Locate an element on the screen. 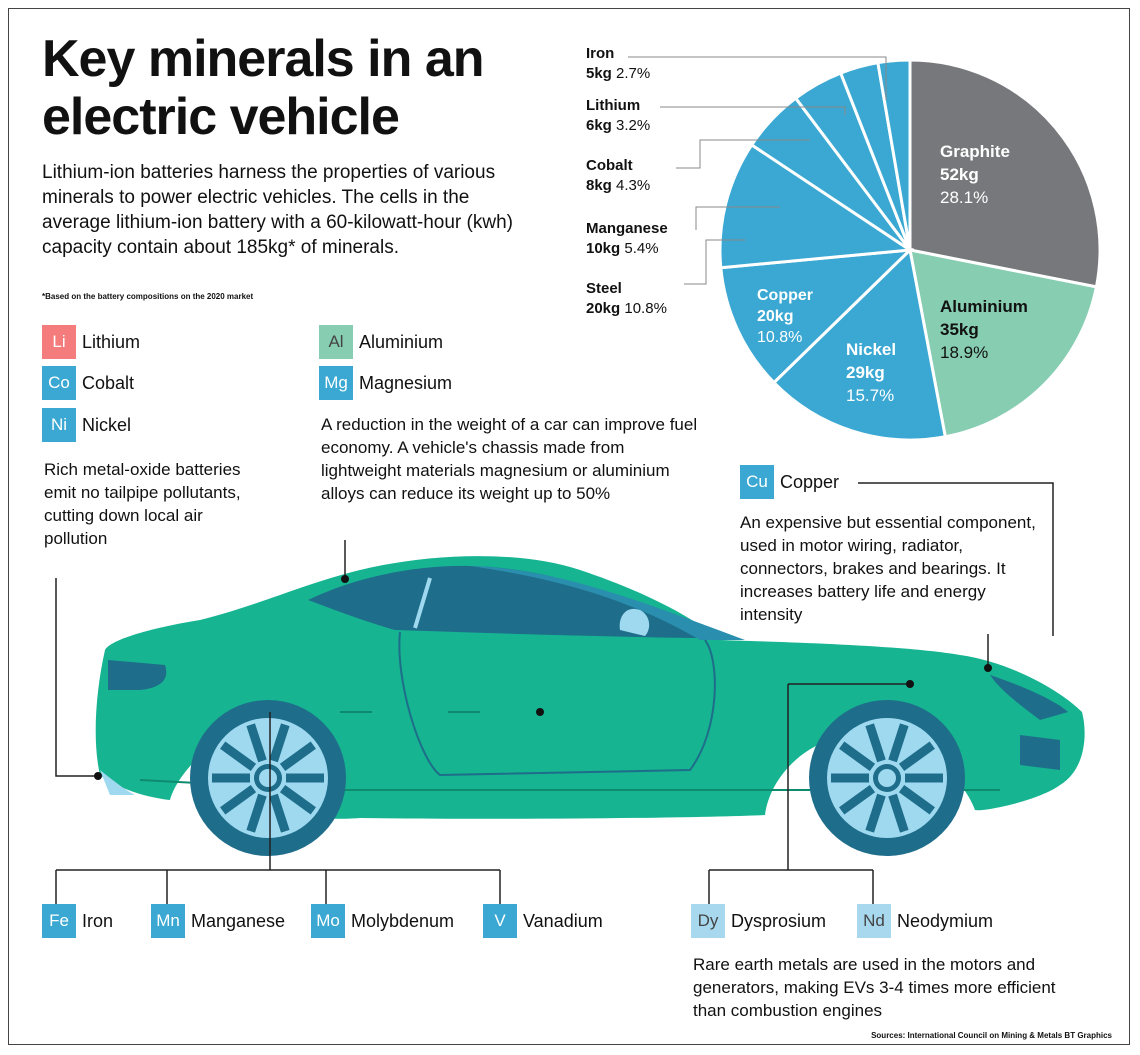  pie-label-pct: 28.1% is located at coordinates (964, 197).